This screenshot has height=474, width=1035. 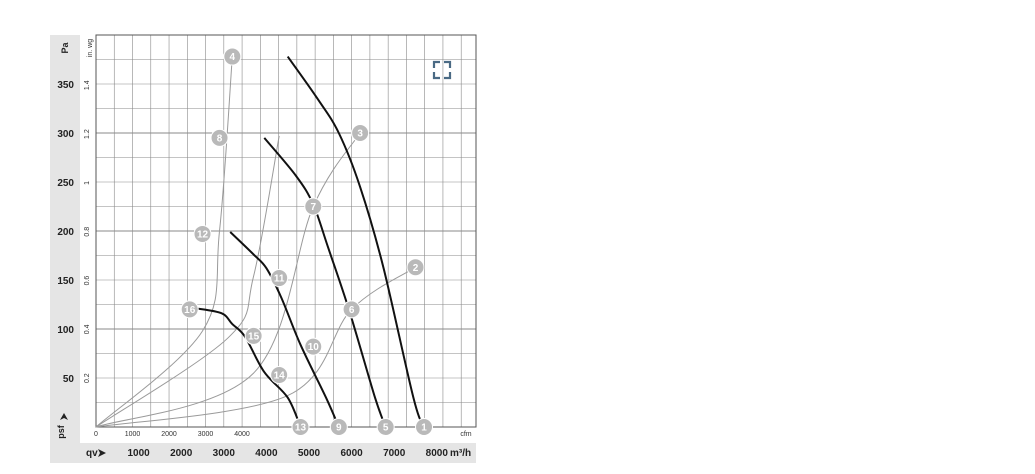 What do you see at coordinates (224, 453) in the screenshot?
I see `x-tick-qv: 3000` at bounding box center [224, 453].